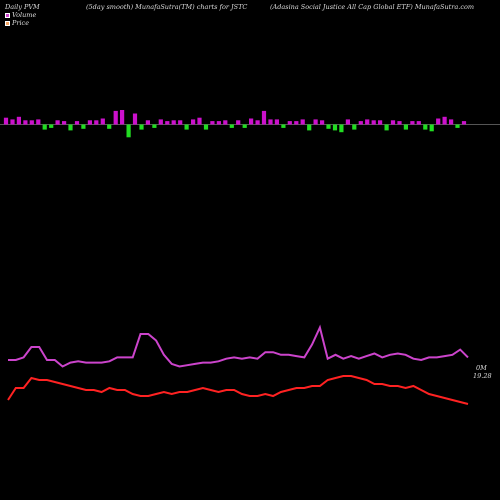  Describe the element at coordinates (7, 15) in the screenshot. I see `volume-swatch-icon` at that location.